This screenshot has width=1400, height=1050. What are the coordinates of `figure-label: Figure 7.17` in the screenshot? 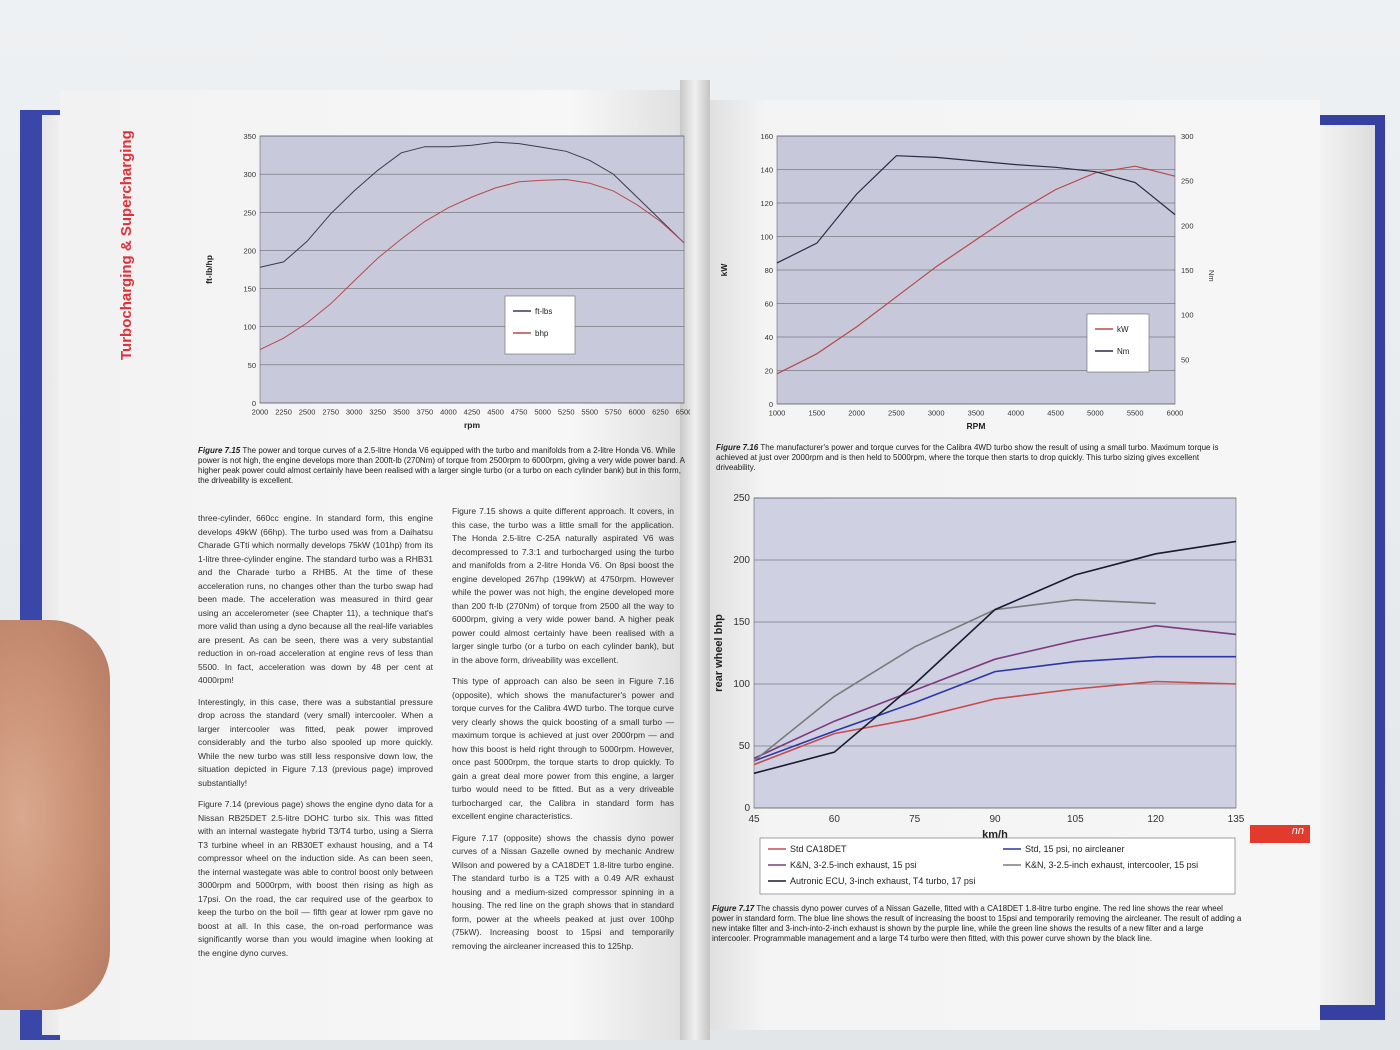 It's located at (733, 908).